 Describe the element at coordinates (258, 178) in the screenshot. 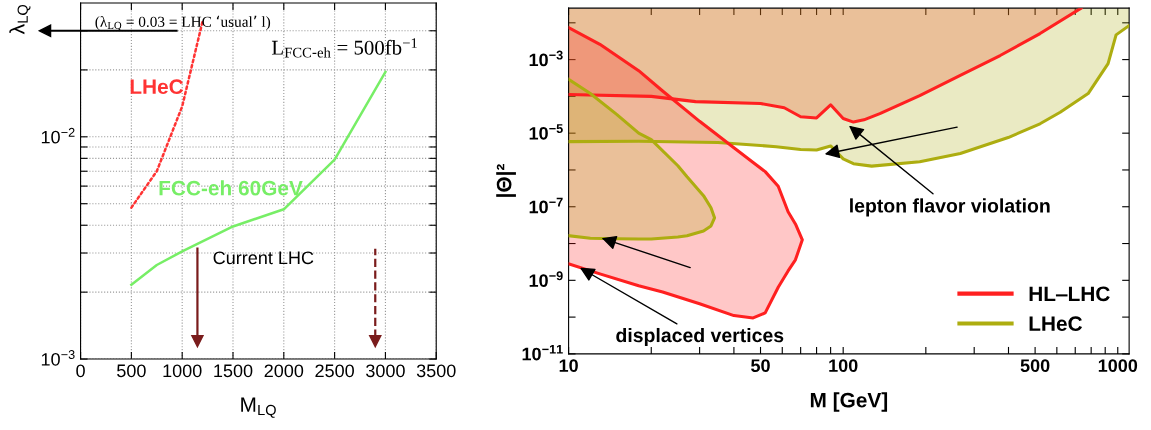

I see `line-series` at that location.